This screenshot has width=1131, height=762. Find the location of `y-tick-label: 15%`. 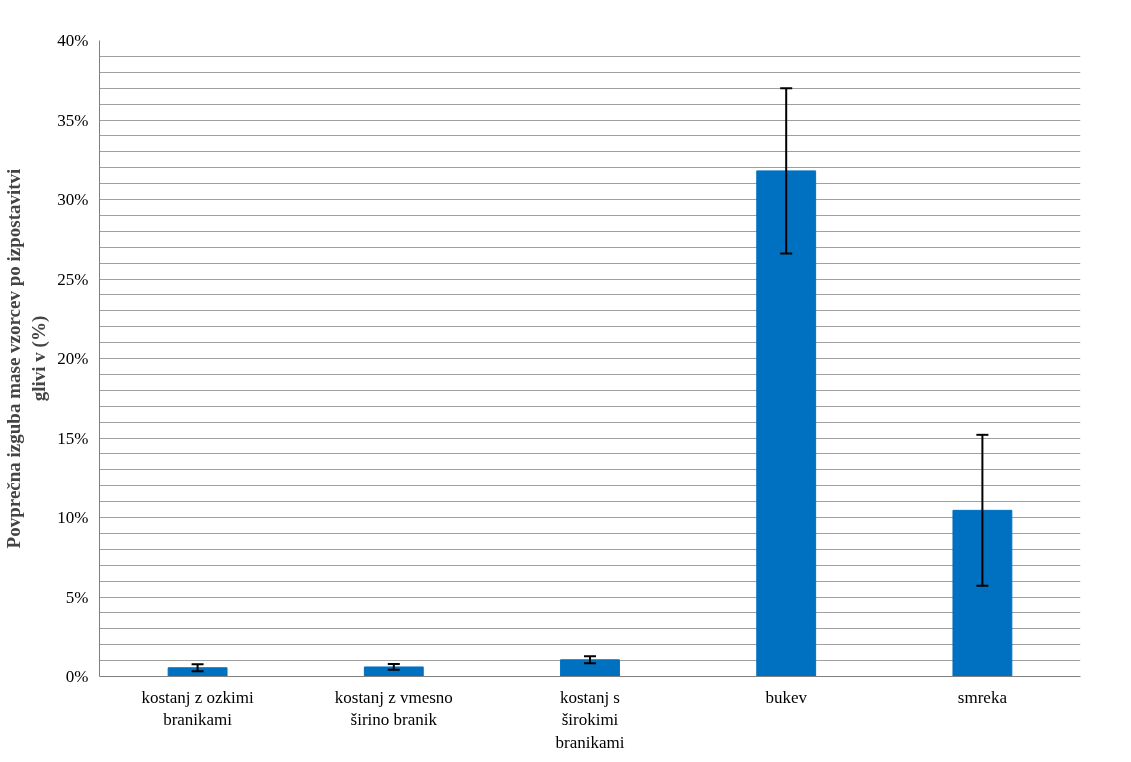

y-tick-label: 15% is located at coordinates (73, 438).